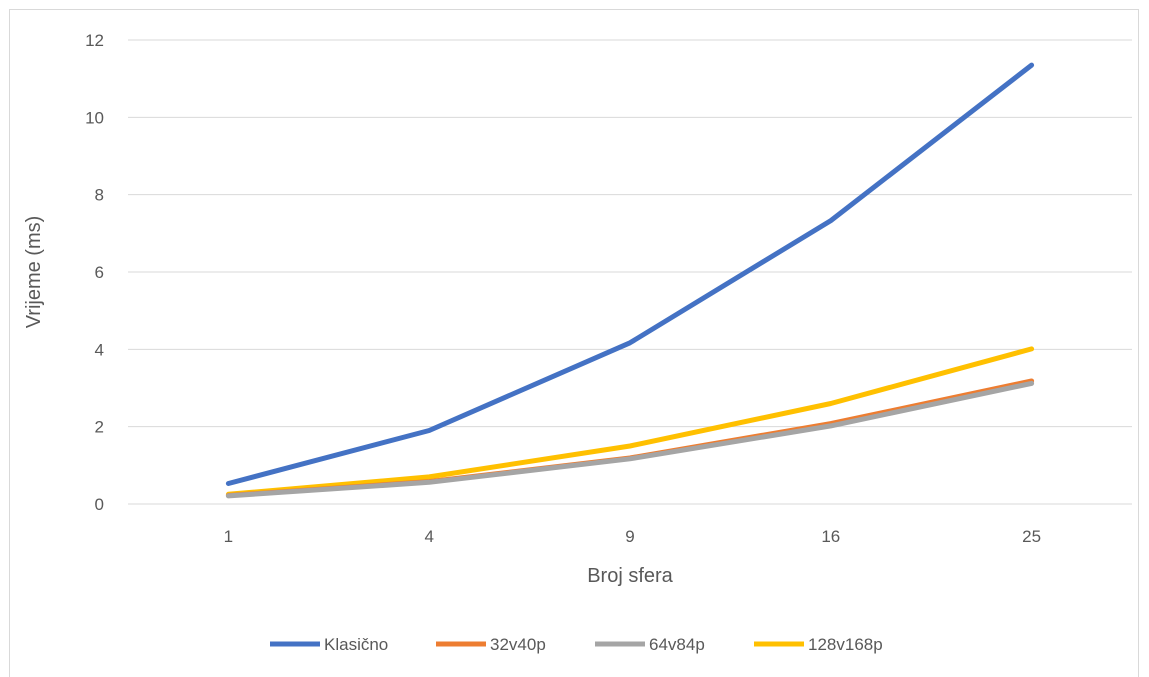 This screenshot has height=677, width=1149. Describe the element at coordinates (99, 349) in the screenshot. I see `y-tick-label: 4` at that location.